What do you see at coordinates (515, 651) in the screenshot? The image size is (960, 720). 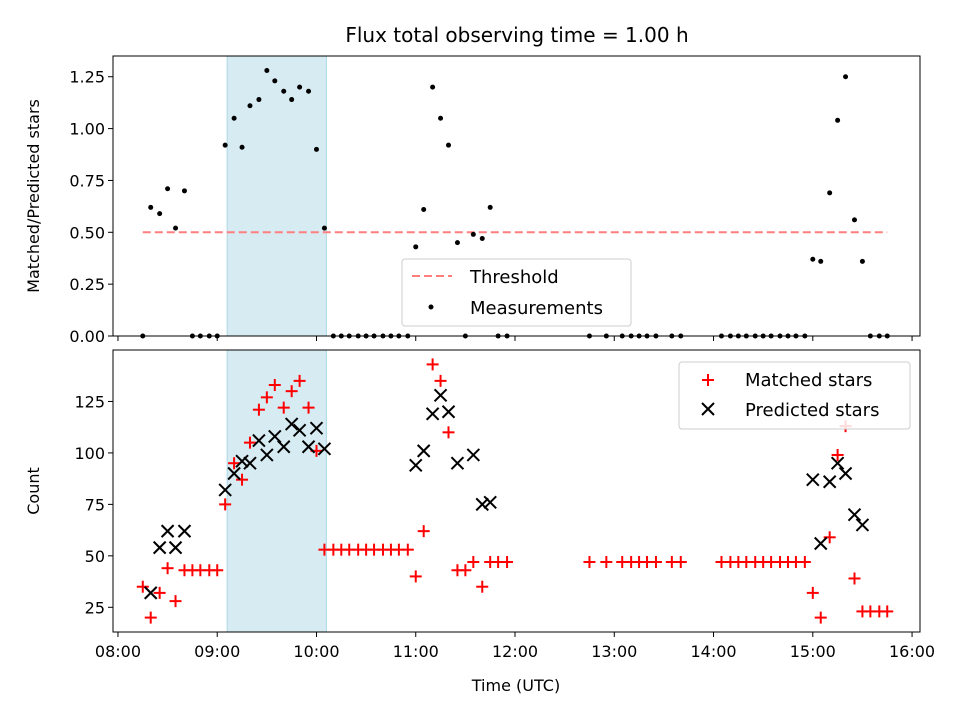 I see `x-tick-label: 12:00` at bounding box center [515, 651].